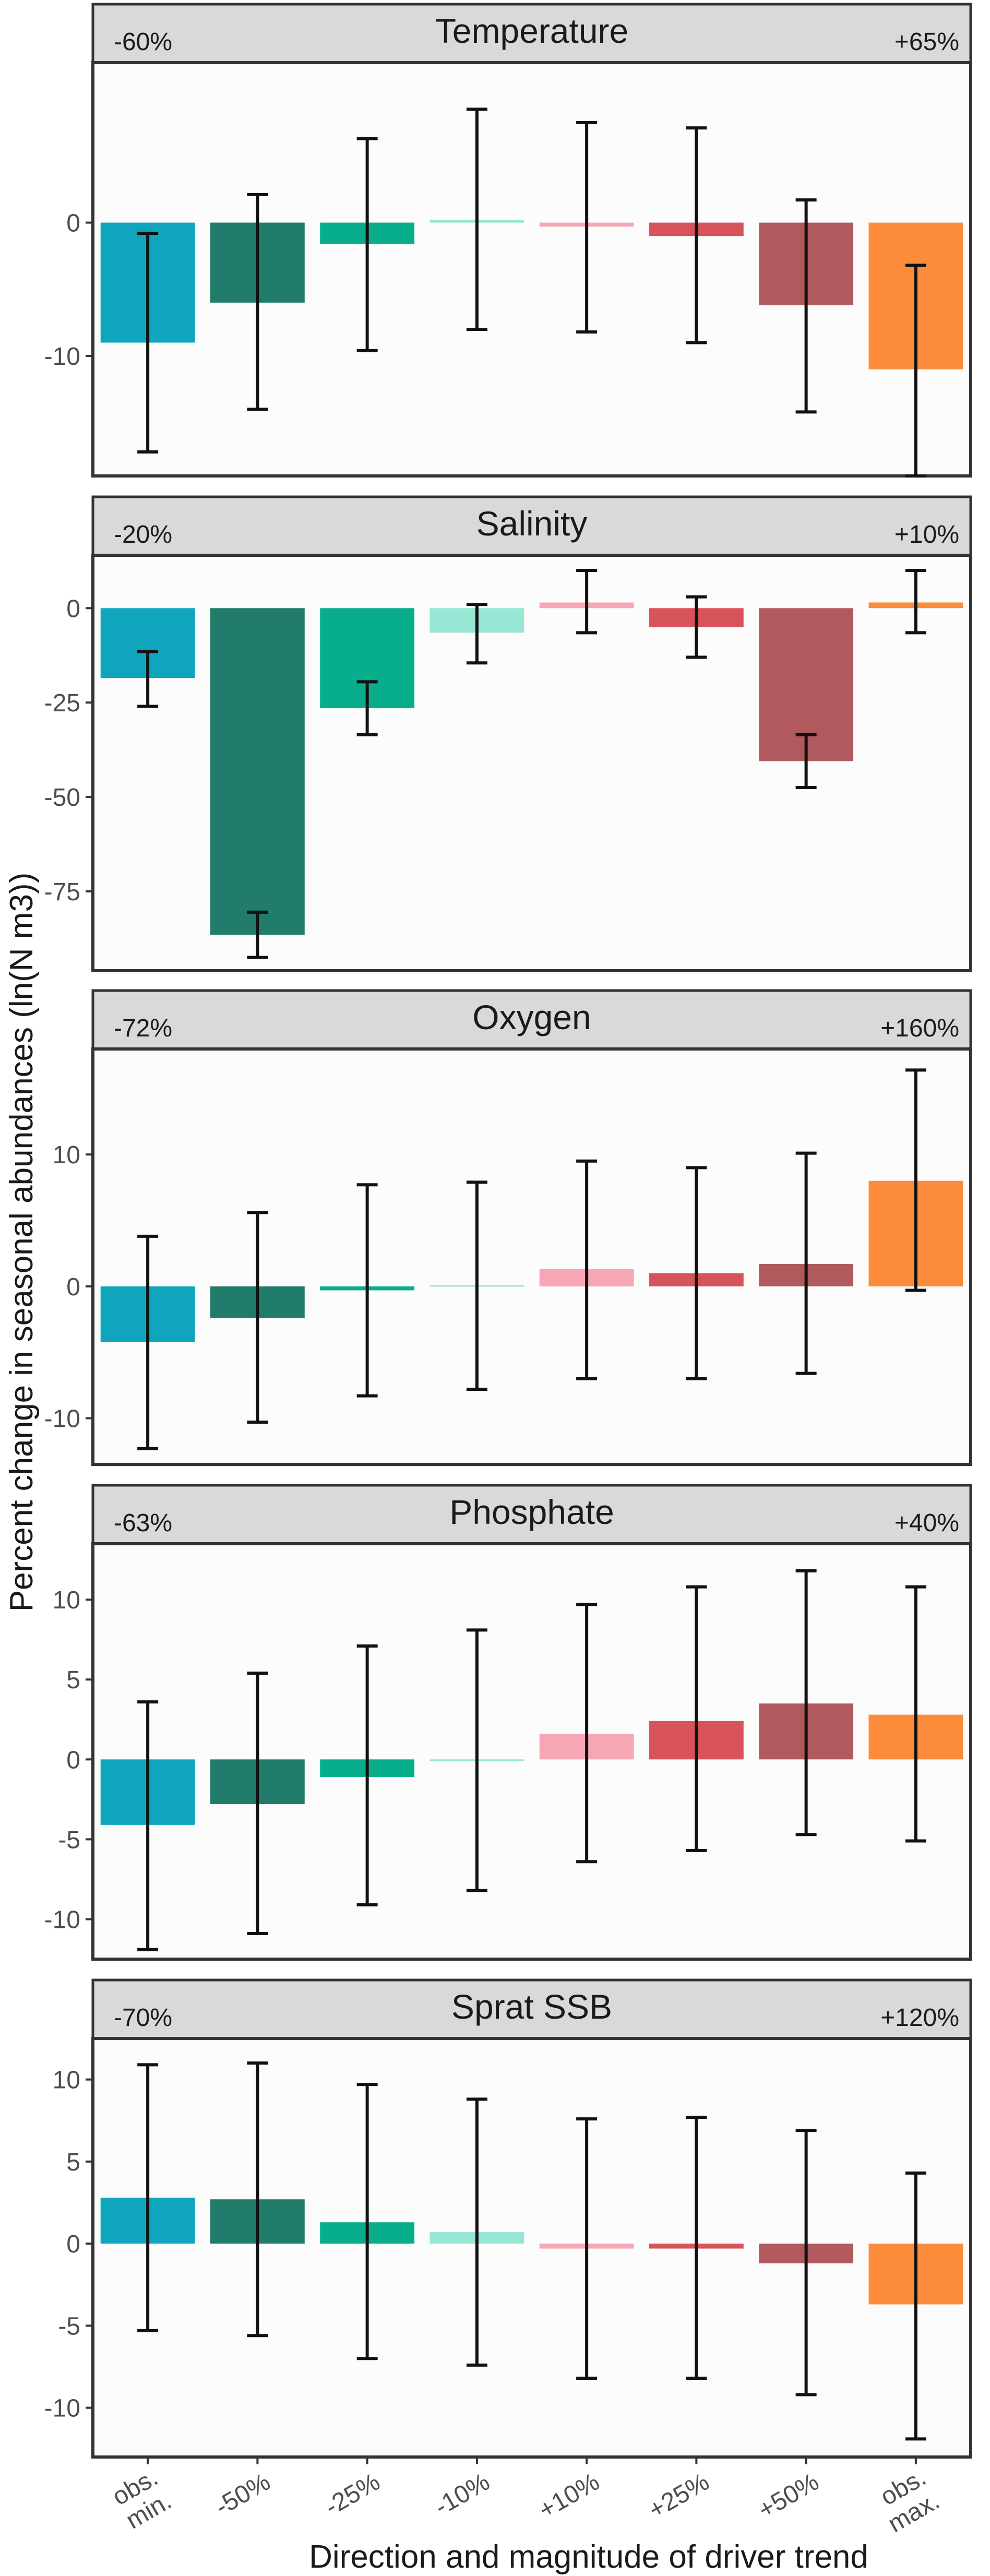 This screenshot has height=2576, width=990. I want to click on x-axis-title: Direction and magnitude of driver trend, so click(588, 2557).